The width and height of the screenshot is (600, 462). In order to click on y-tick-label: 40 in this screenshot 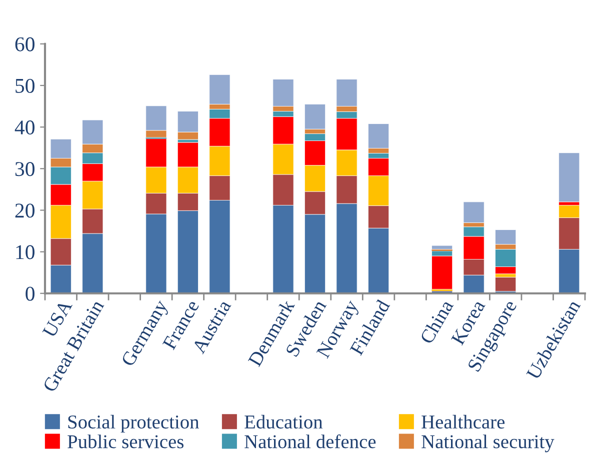, I will do `click(24, 127)`.